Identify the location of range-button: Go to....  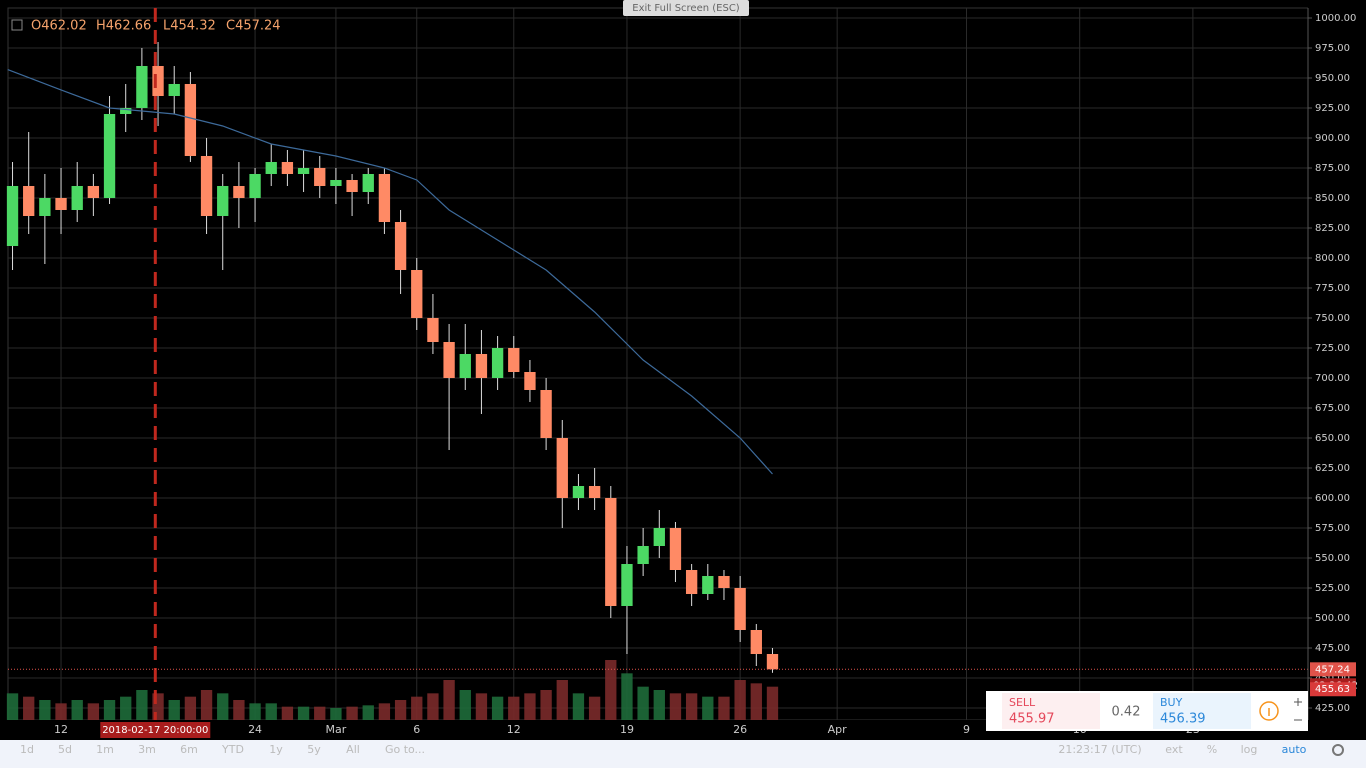
(405, 749).